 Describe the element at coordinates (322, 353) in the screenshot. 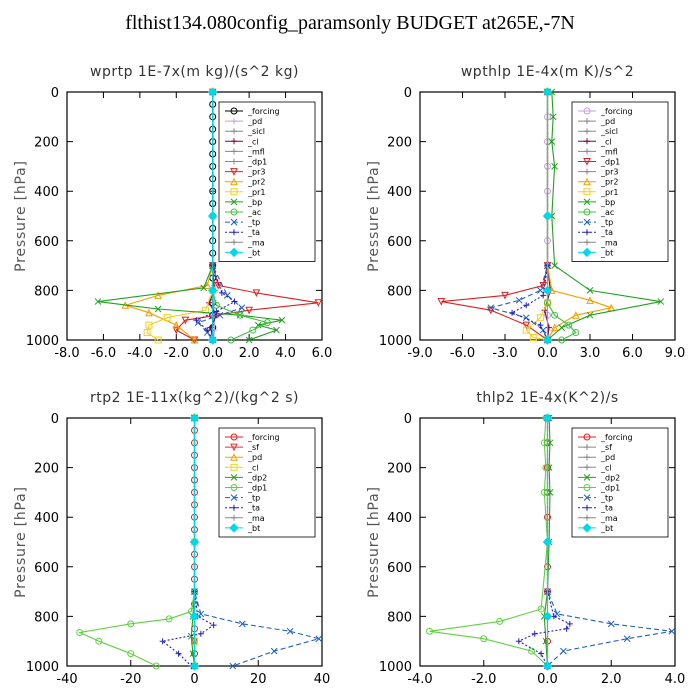

I see `x-tick-label: 6.0` at that location.